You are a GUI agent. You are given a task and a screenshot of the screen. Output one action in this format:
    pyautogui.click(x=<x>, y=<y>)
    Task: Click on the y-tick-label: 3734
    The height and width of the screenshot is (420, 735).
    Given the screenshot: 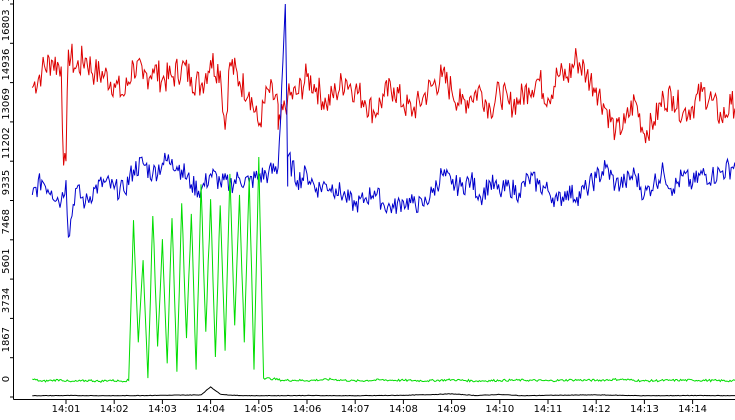 What is the action you would take?
    pyautogui.click(x=6, y=300)
    